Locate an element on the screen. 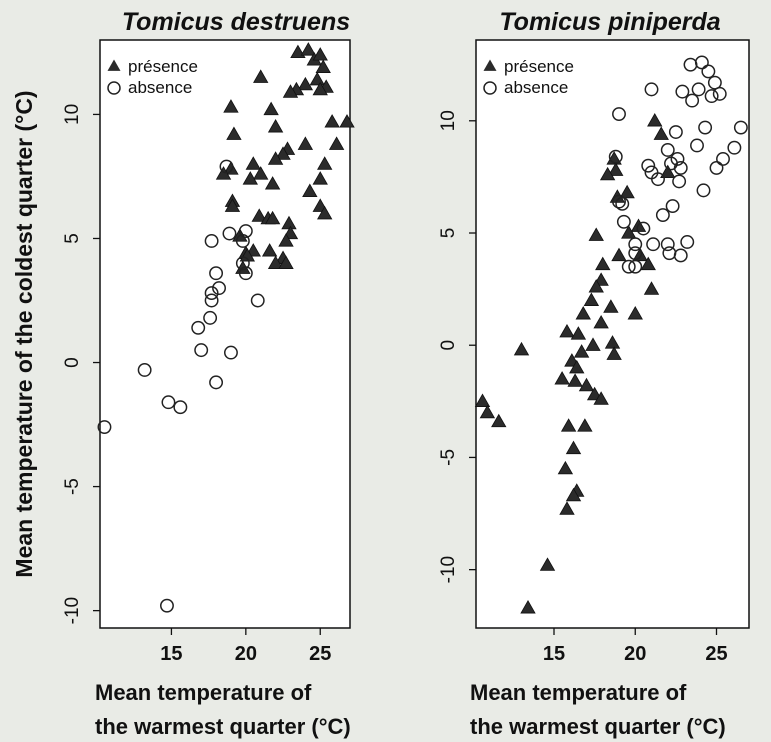 The width and height of the screenshot is (771, 742). panel-title: Tomicus piniperda is located at coordinates (609, 22).